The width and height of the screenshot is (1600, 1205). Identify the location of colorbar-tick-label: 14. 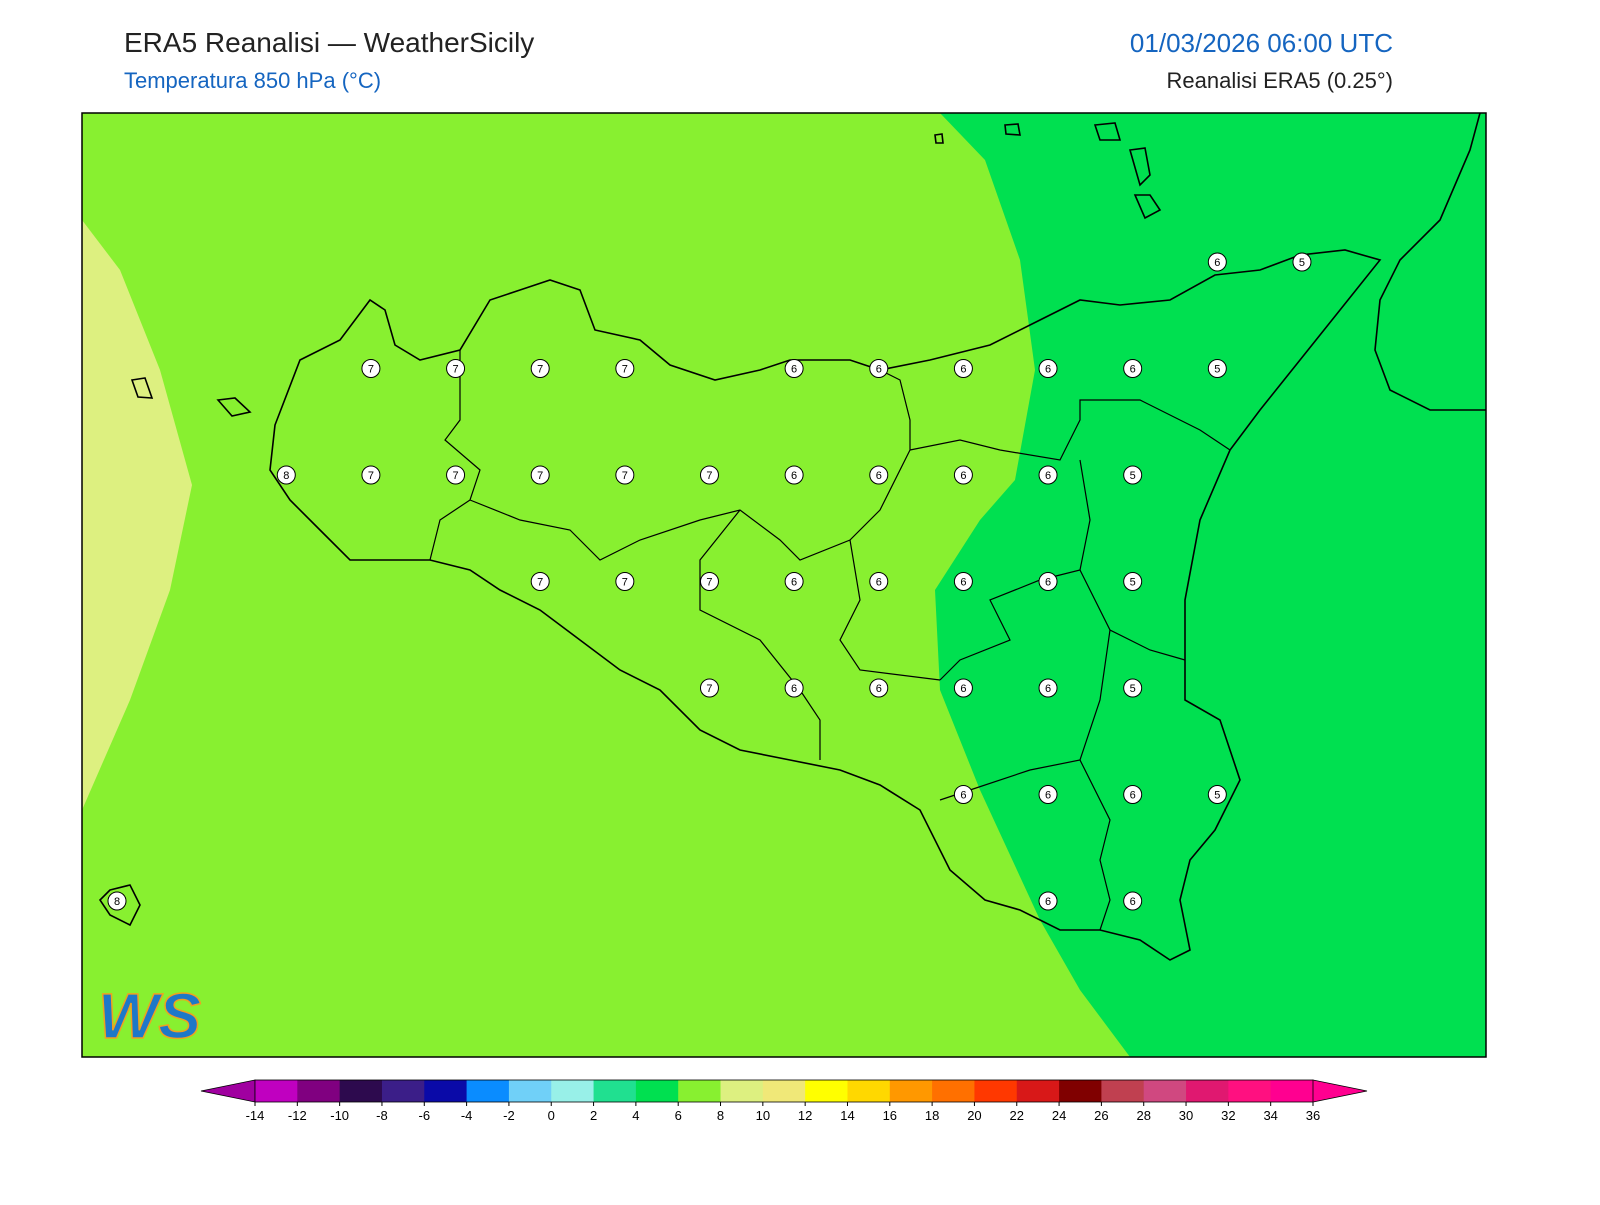
(847, 1115).